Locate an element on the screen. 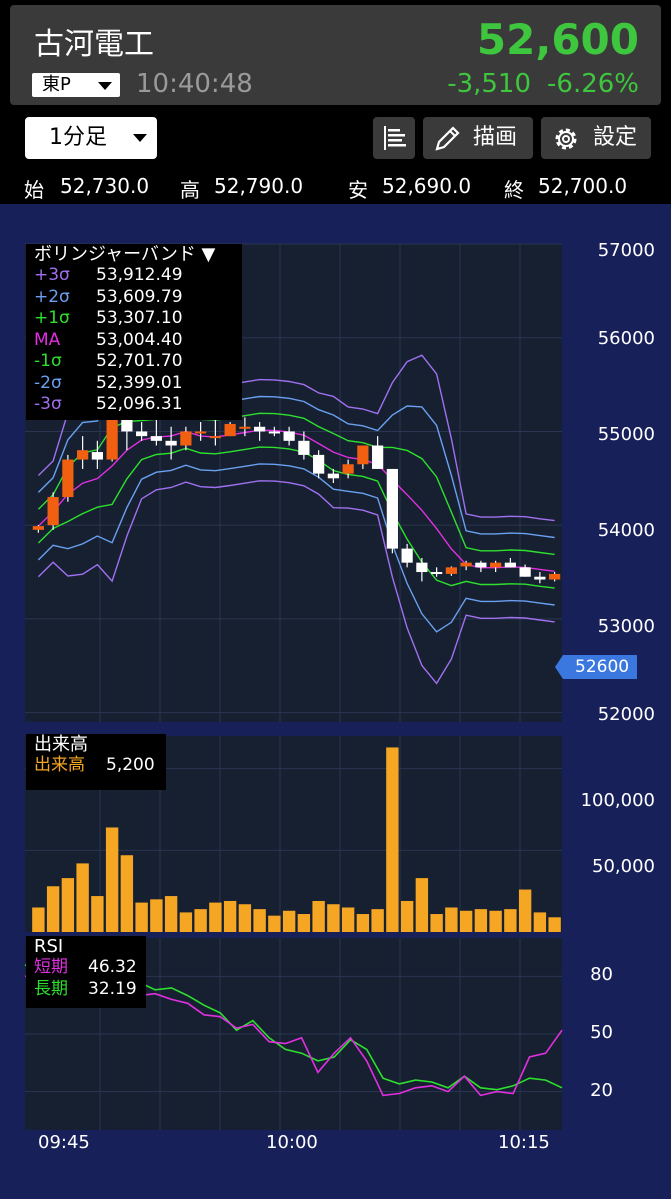  bollinger-band-name: +1σ is located at coordinates (52, 318).